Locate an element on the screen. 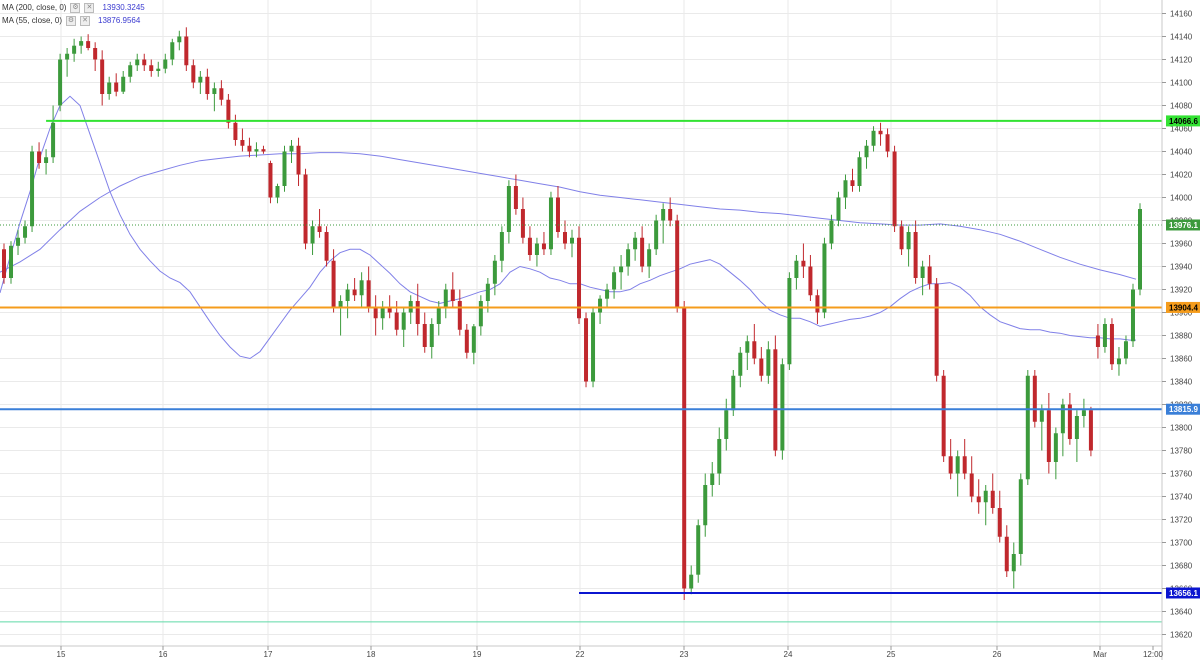  x-tick-label: 26 is located at coordinates (997, 654).